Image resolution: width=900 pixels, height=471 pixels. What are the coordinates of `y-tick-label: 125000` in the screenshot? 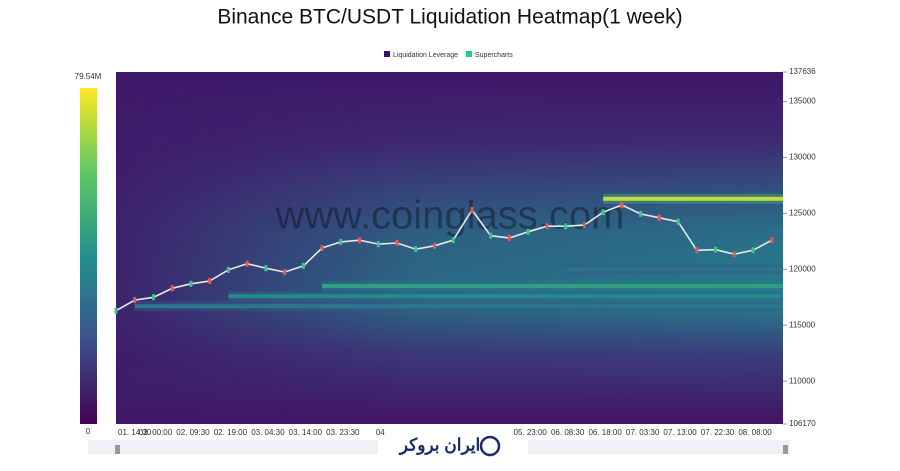 It's located at (802, 212).